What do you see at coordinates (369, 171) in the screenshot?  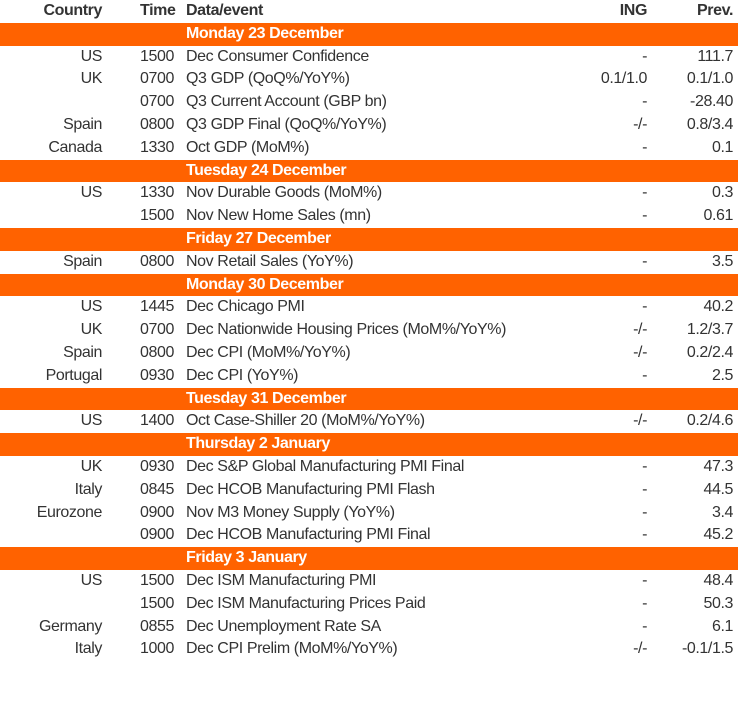 I see `day-band: Tuesday 24 December` at bounding box center [369, 171].